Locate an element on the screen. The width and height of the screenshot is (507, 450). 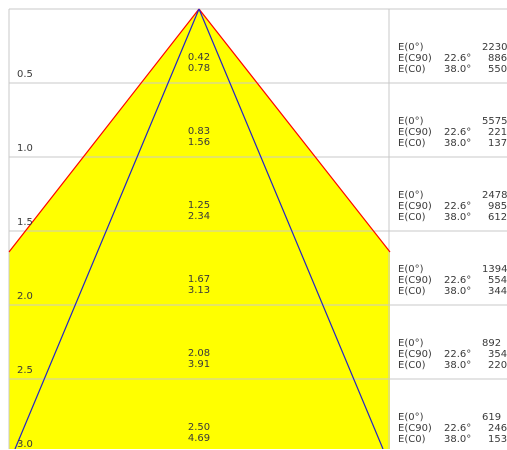
illuminance-value-ec90: 554 is located at coordinates (497, 280).